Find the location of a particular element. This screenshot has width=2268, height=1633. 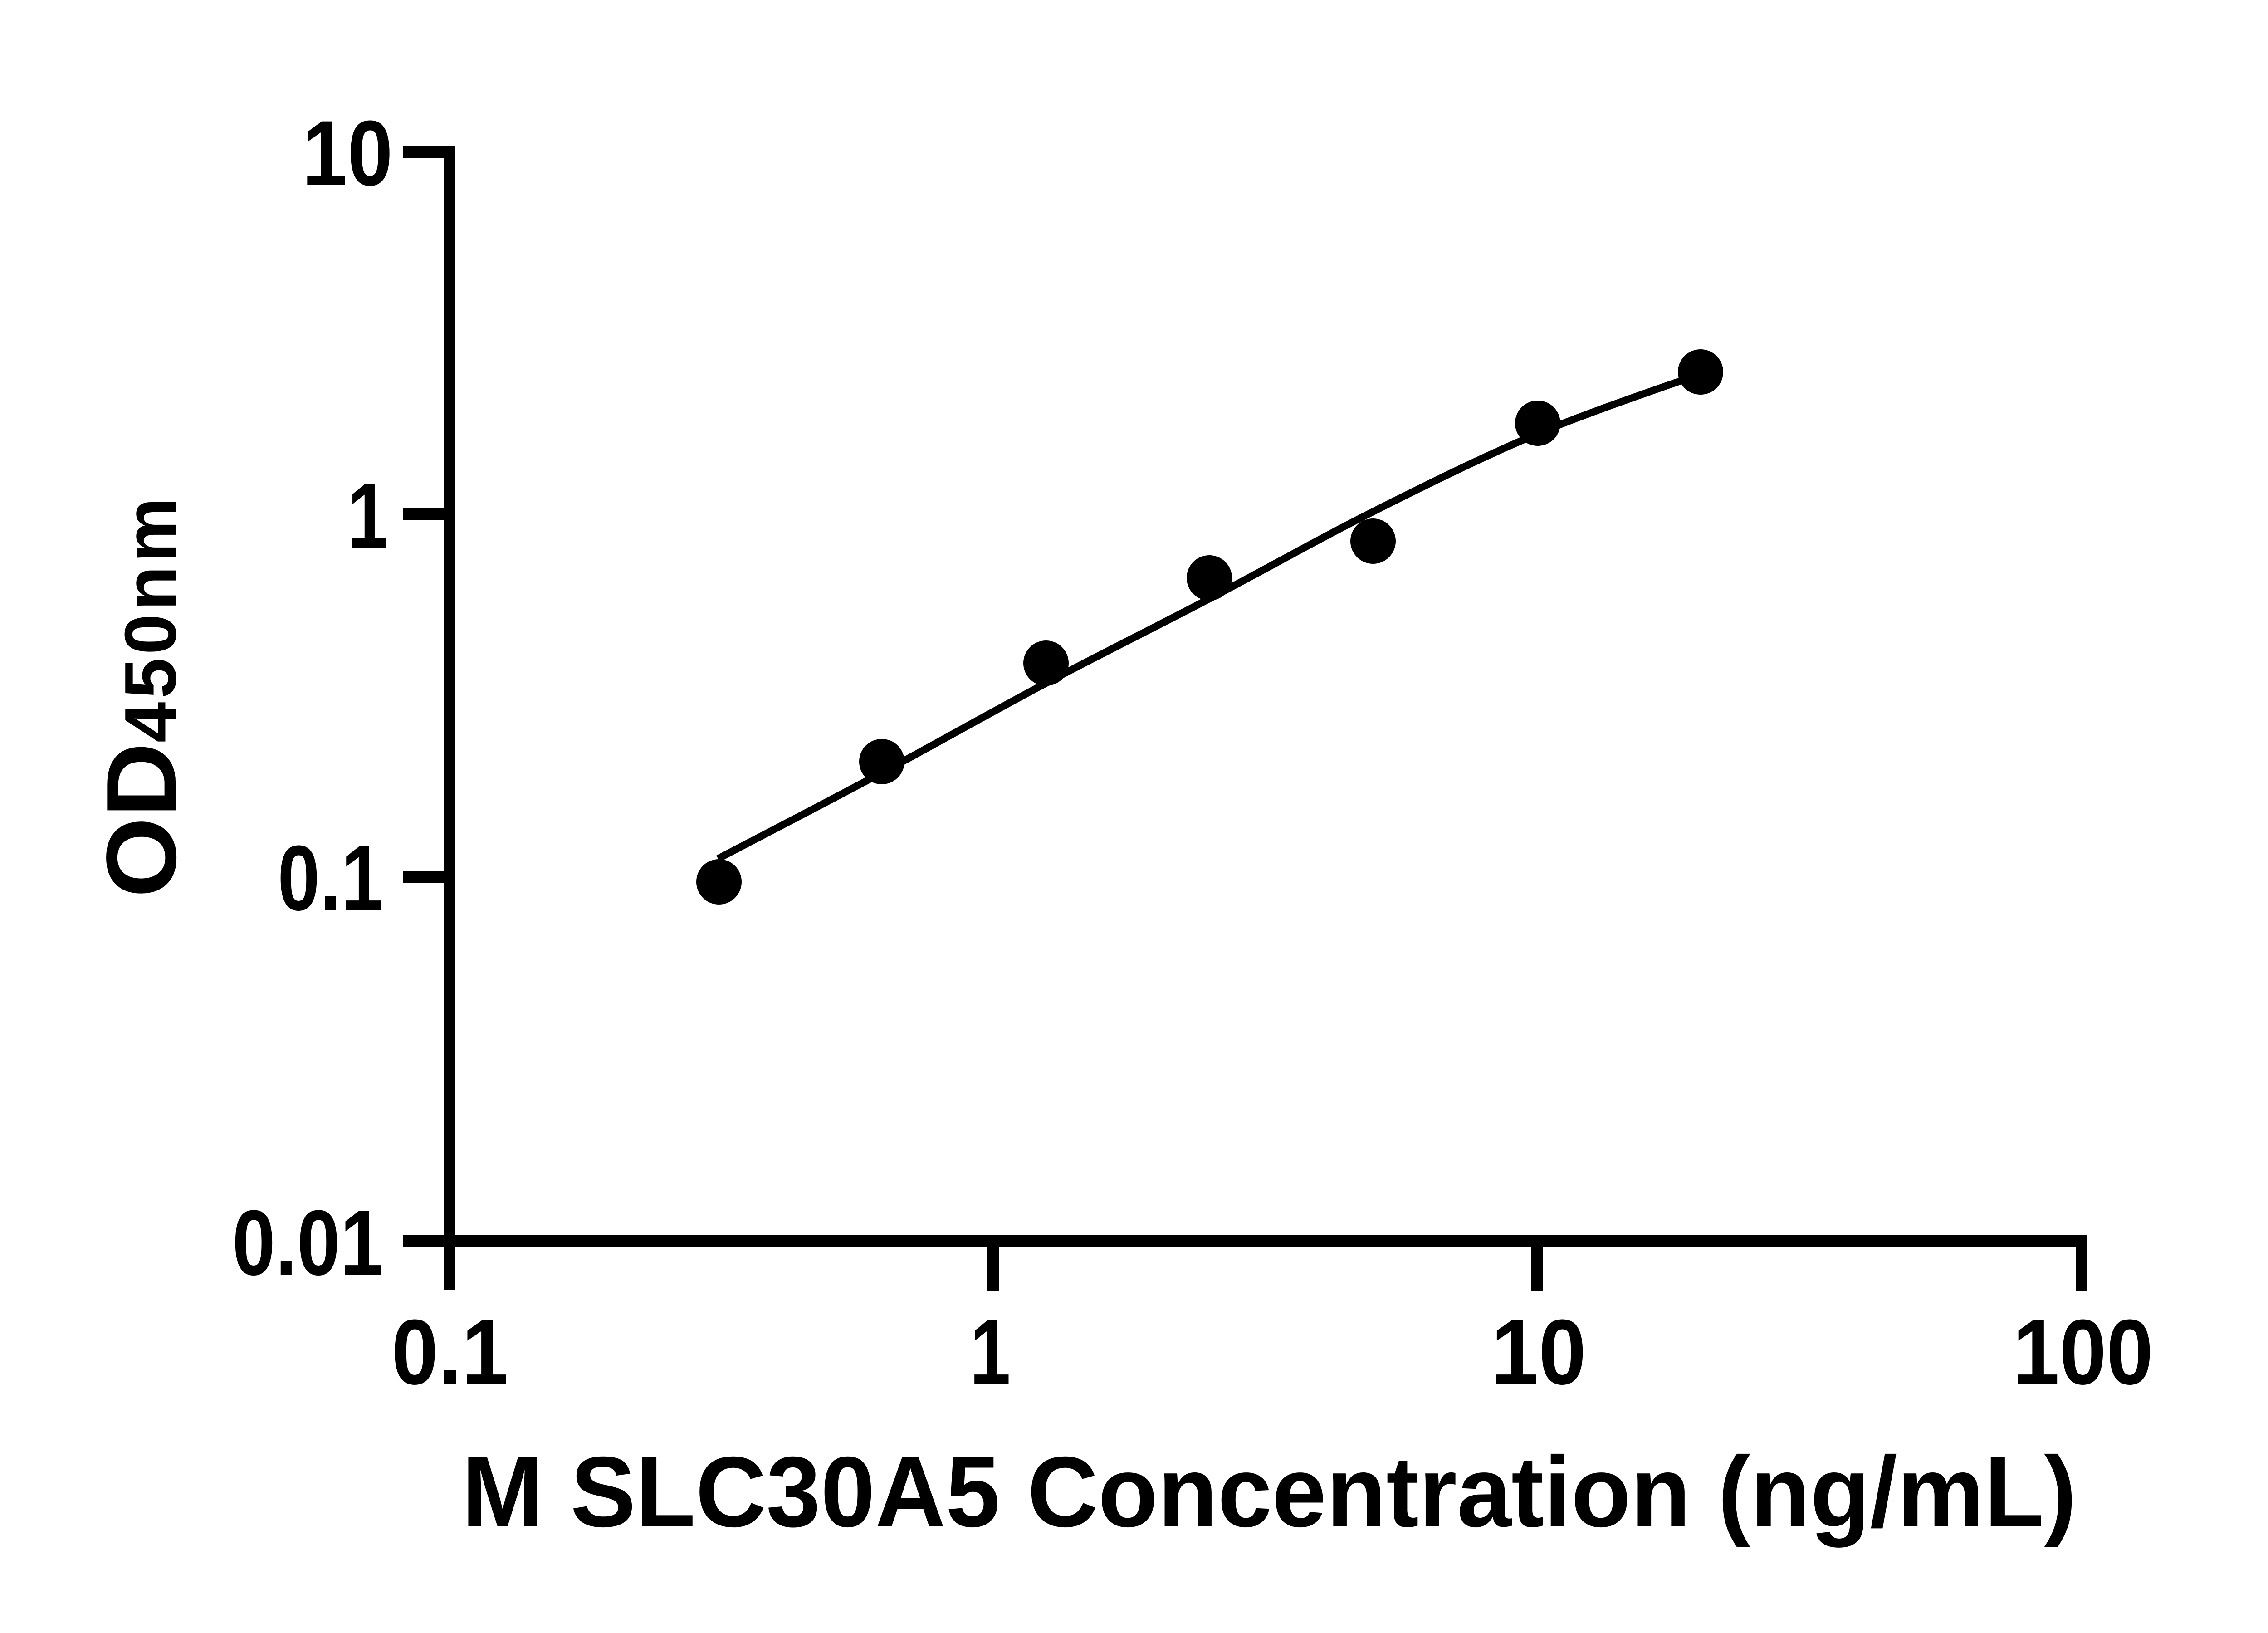

svg-text: 100 is located at coordinates (2083, 1352).